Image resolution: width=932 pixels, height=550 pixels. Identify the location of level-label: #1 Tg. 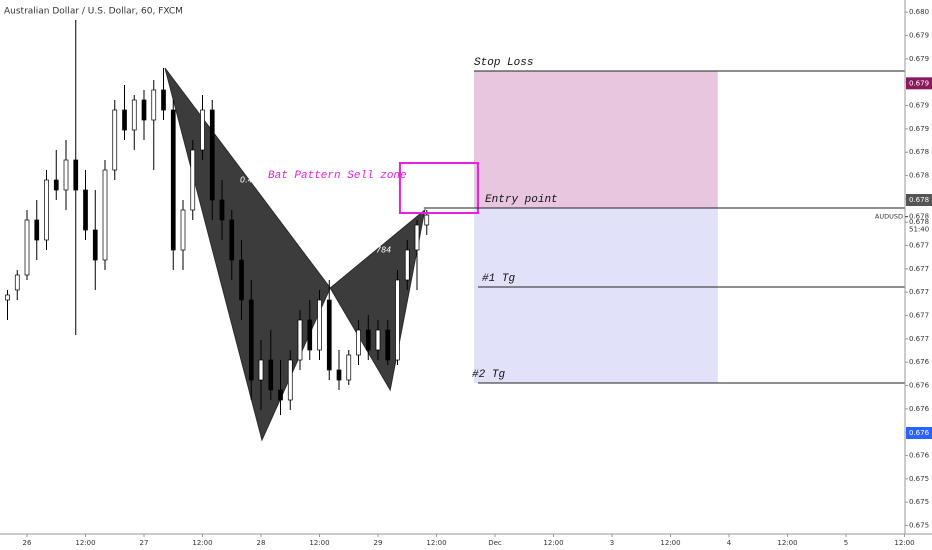
(498, 279).